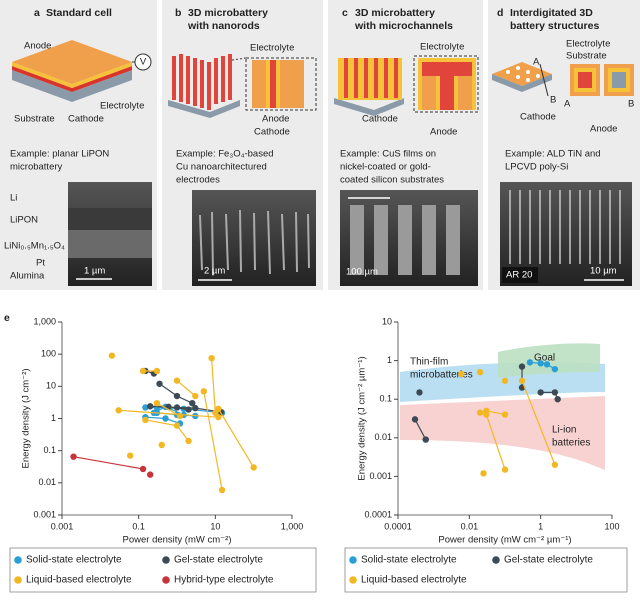  I want to click on nanorod-diagram, so click(242, 86).